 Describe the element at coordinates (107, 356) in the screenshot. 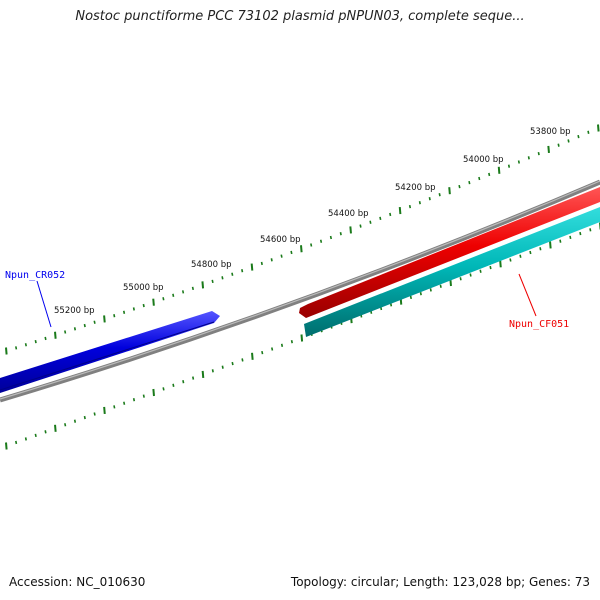

I see `gene-arrow-edge` at that location.